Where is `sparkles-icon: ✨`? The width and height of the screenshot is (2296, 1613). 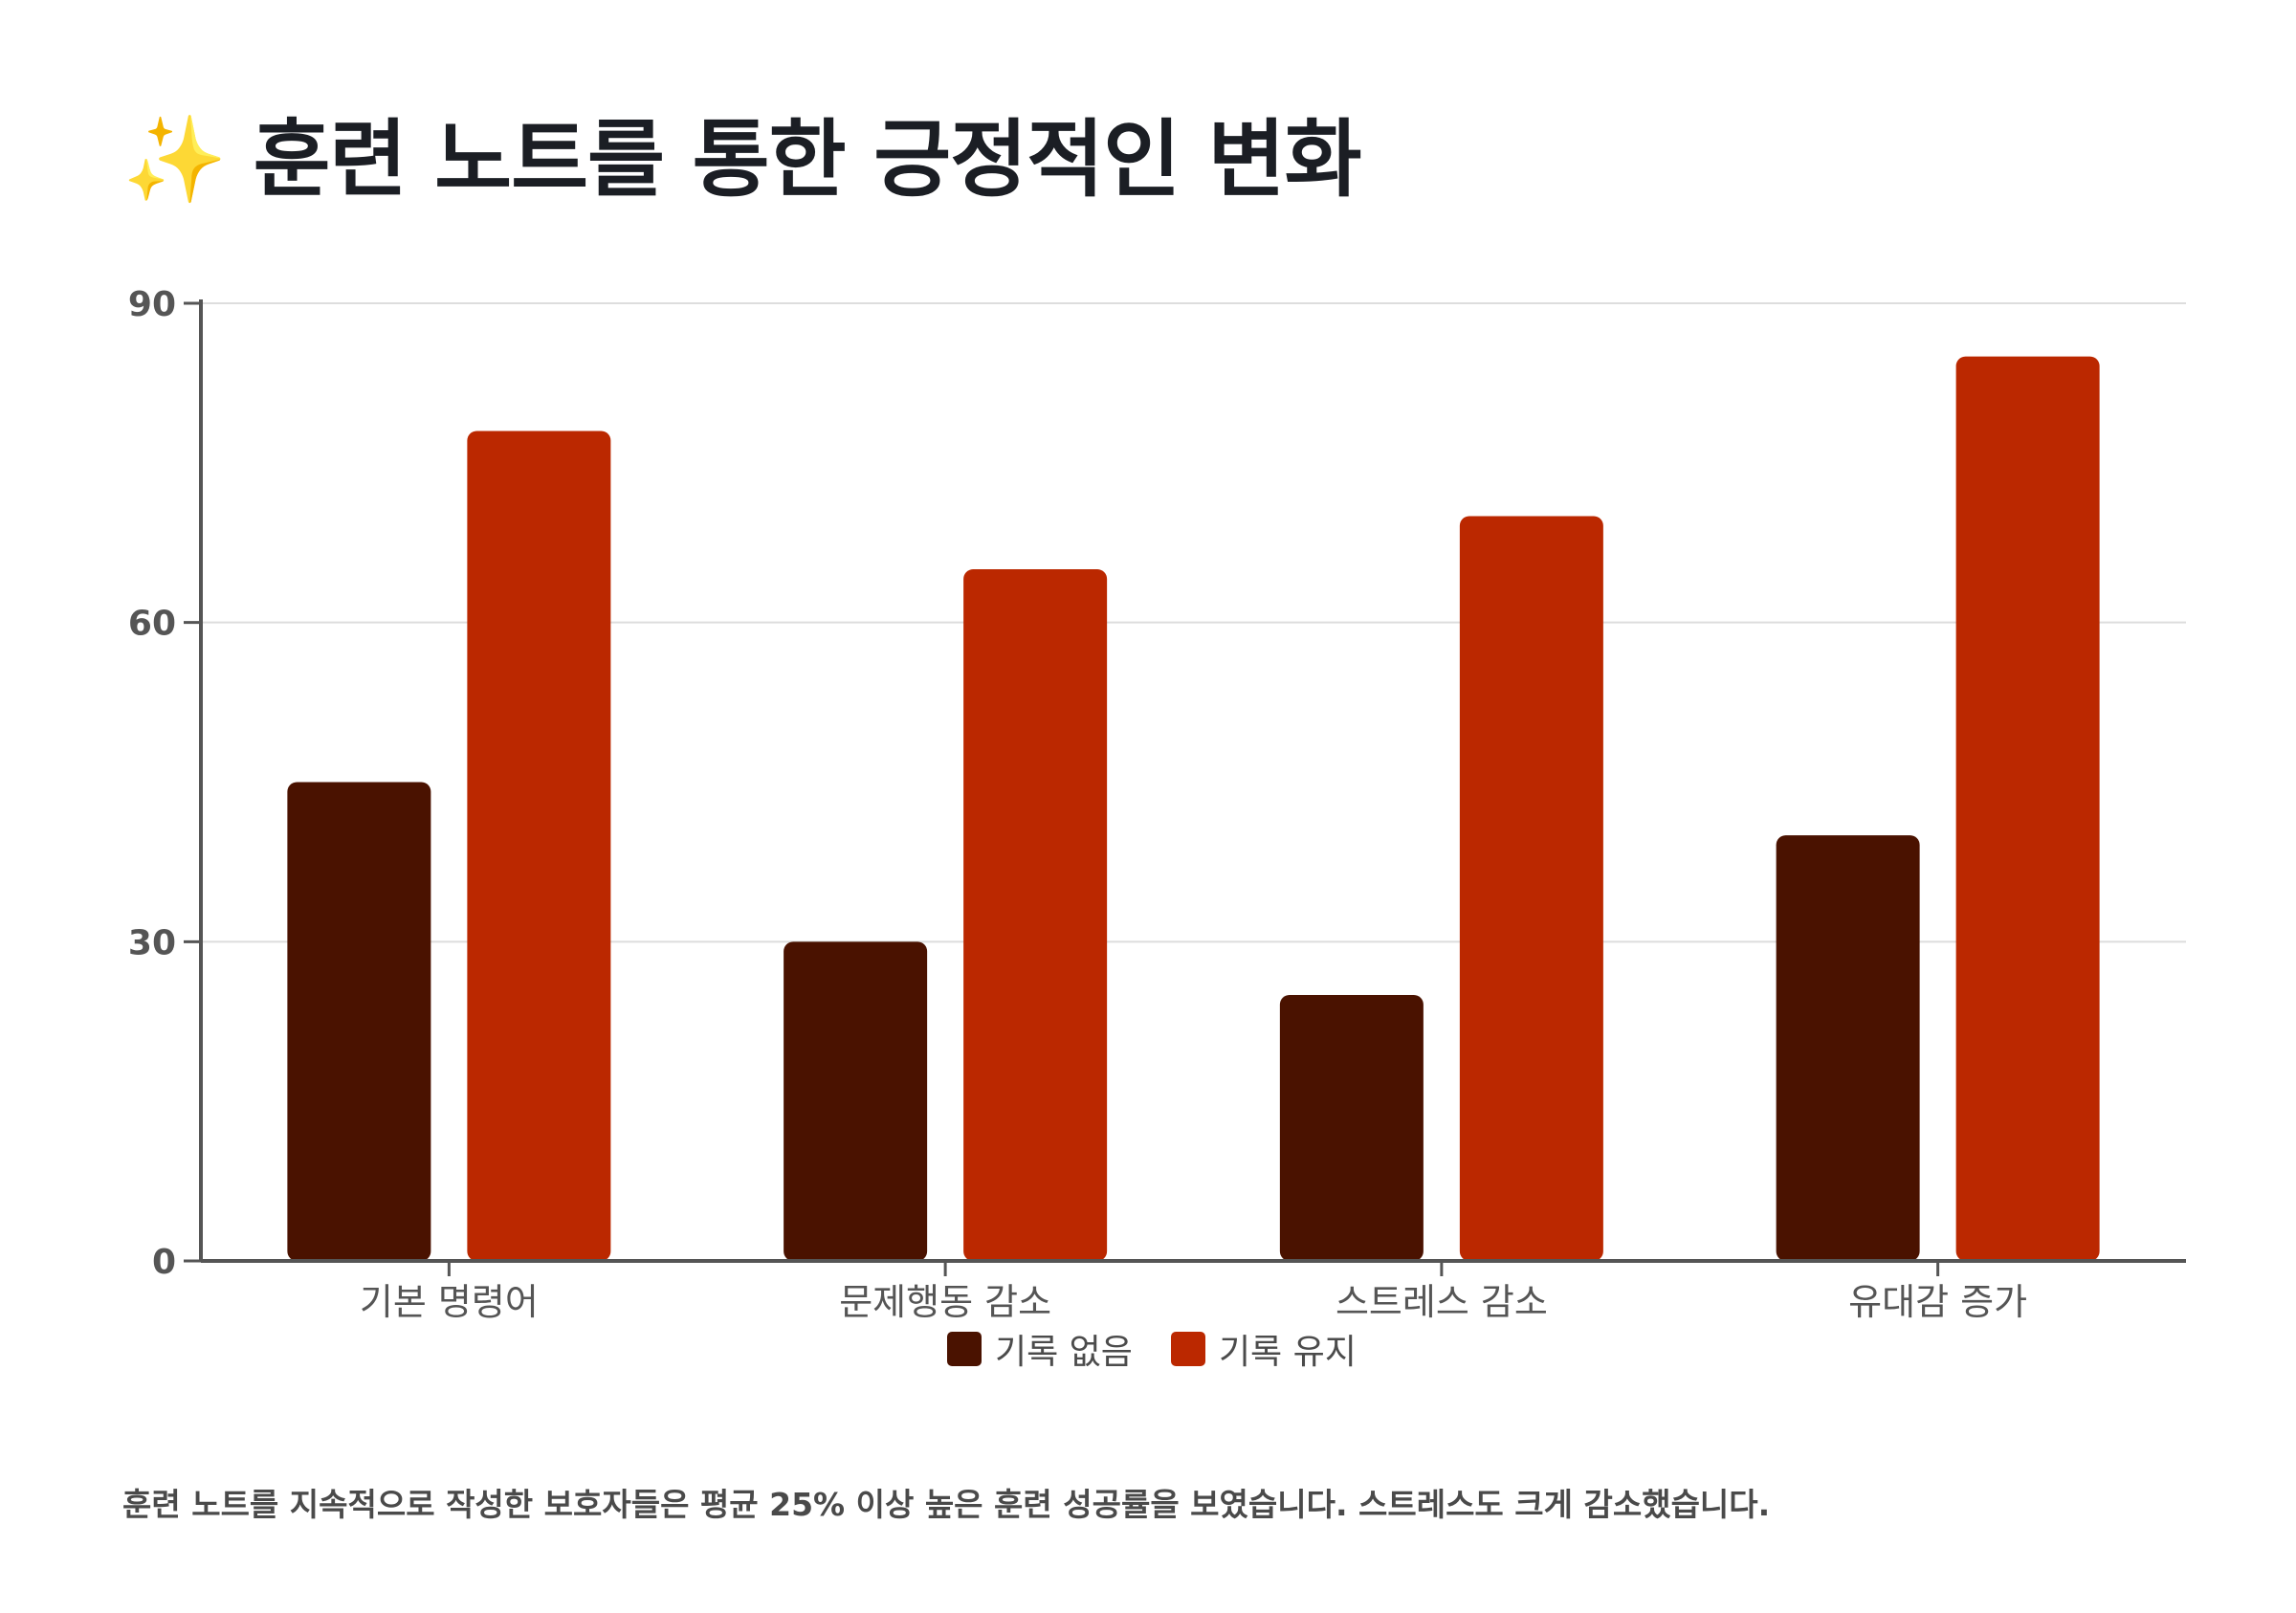
sparkles-icon: ✨ is located at coordinates (175, 159).